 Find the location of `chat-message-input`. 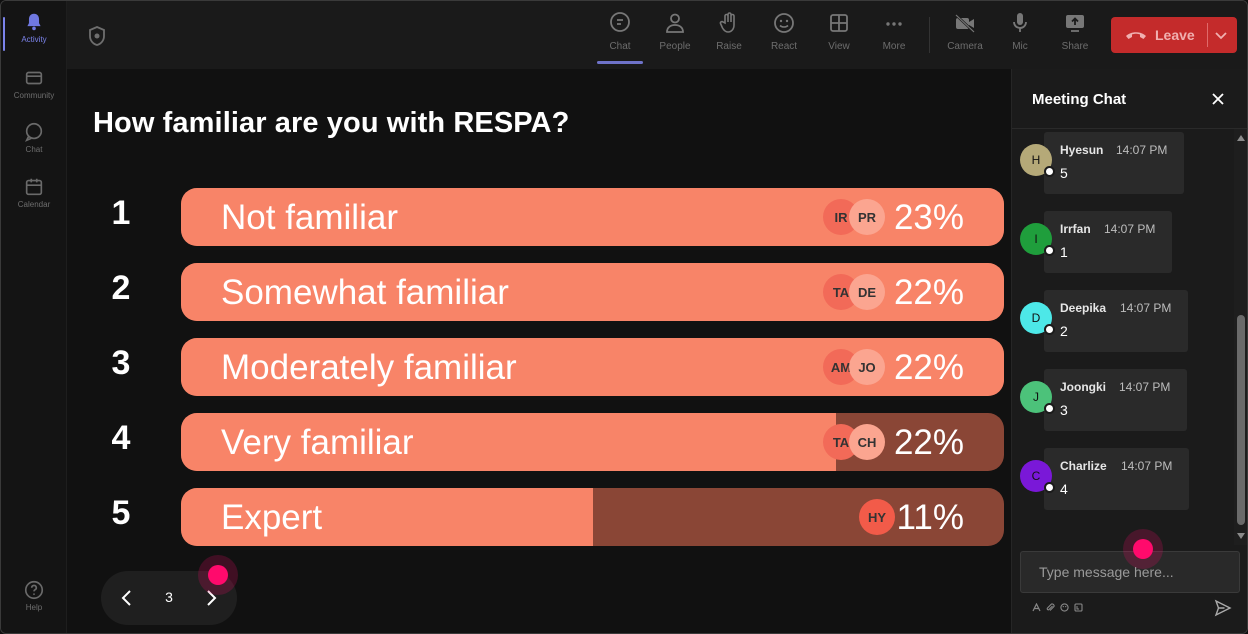

chat-message-input is located at coordinates (1130, 572).